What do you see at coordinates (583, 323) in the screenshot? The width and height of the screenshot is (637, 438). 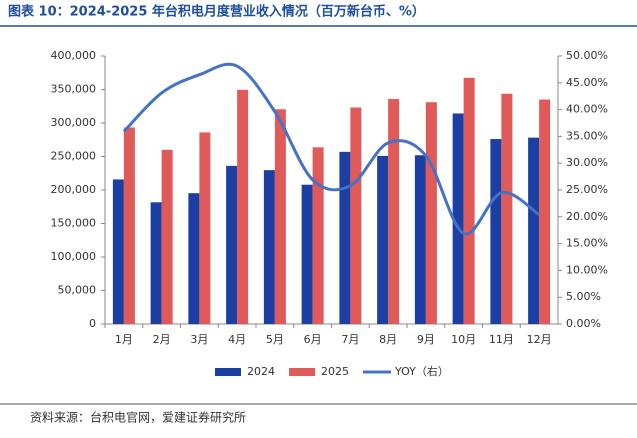 I see `y2-tick-label: 0.00%` at bounding box center [583, 323].